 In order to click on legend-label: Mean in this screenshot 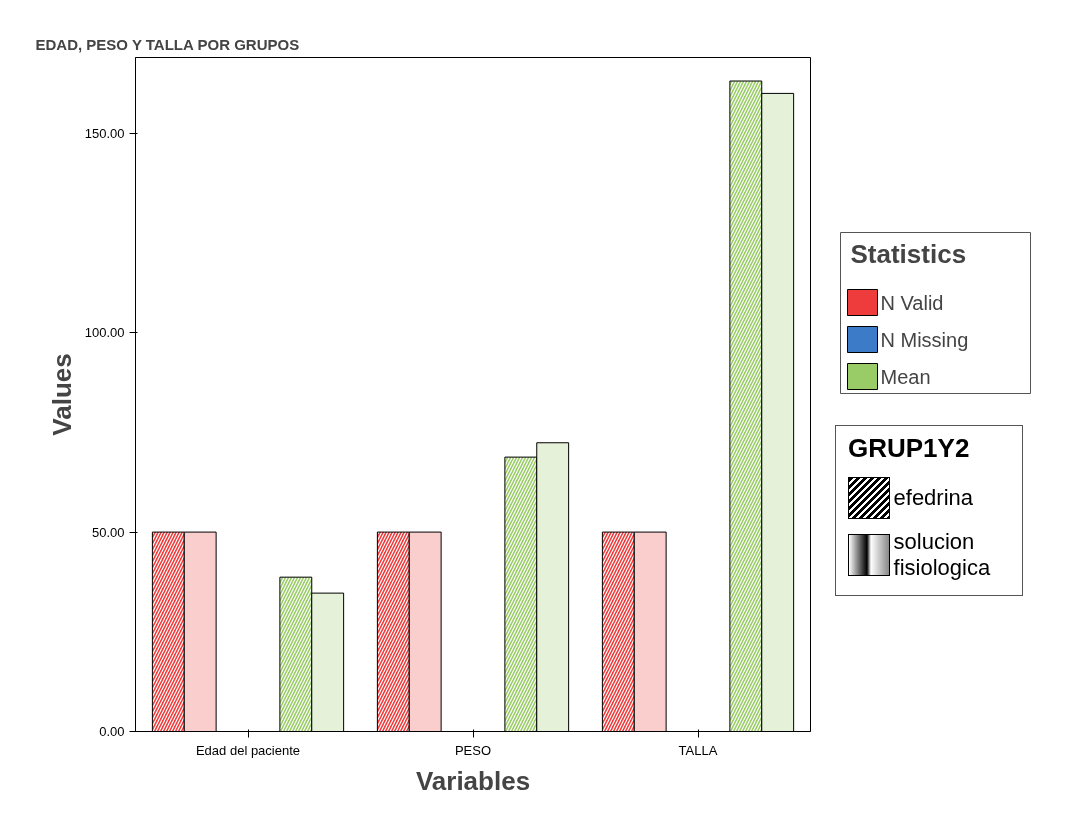, I will do `click(905, 376)`.